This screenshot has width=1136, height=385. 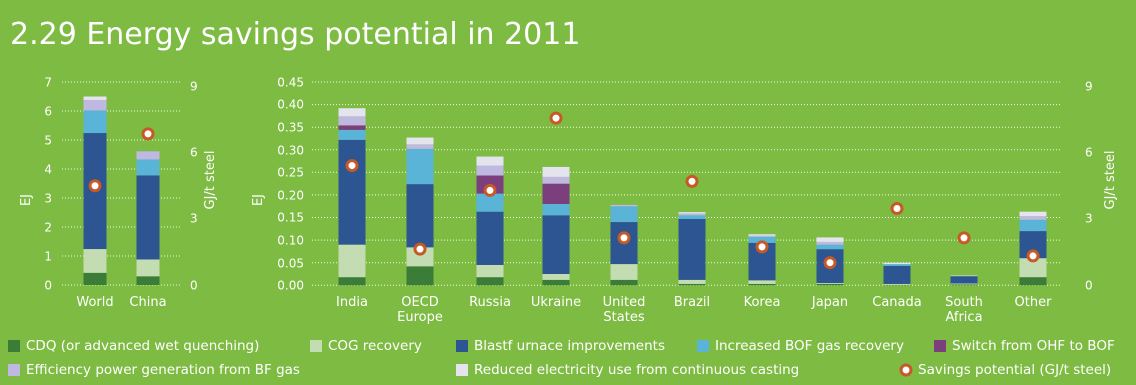 I want to click on legend-item-cdq: CDQ (or advanced wet quenching), so click(x=133, y=346).